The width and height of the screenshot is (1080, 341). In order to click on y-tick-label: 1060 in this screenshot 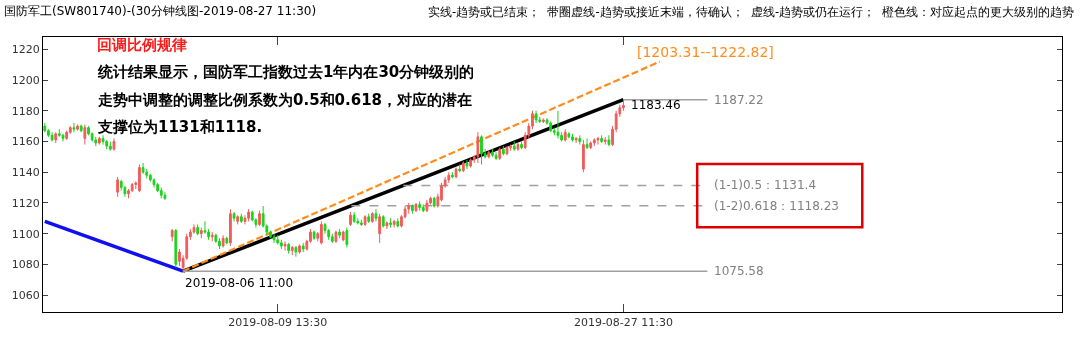, I will do `click(25, 295)`.